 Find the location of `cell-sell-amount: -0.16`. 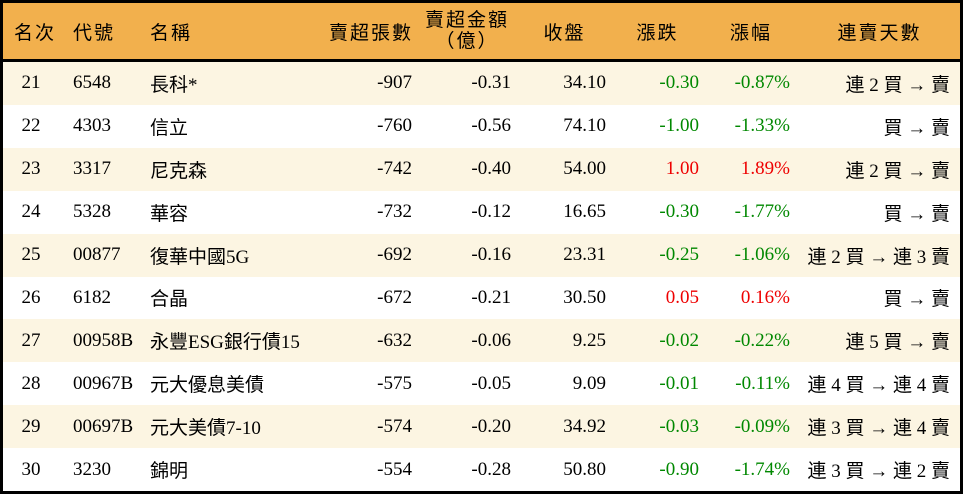

cell-sell-amount: -0.16 is located at coordinates (491, 255).